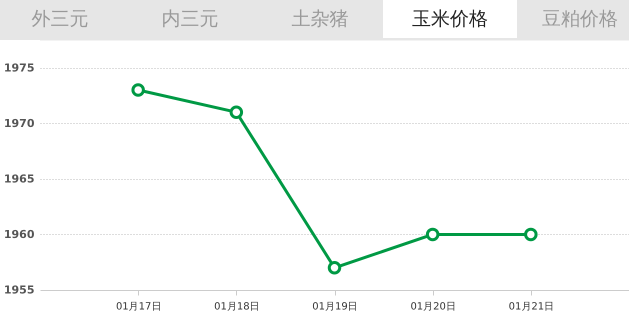  I want to click on y-tick-label: 1975, so click(19, 67).